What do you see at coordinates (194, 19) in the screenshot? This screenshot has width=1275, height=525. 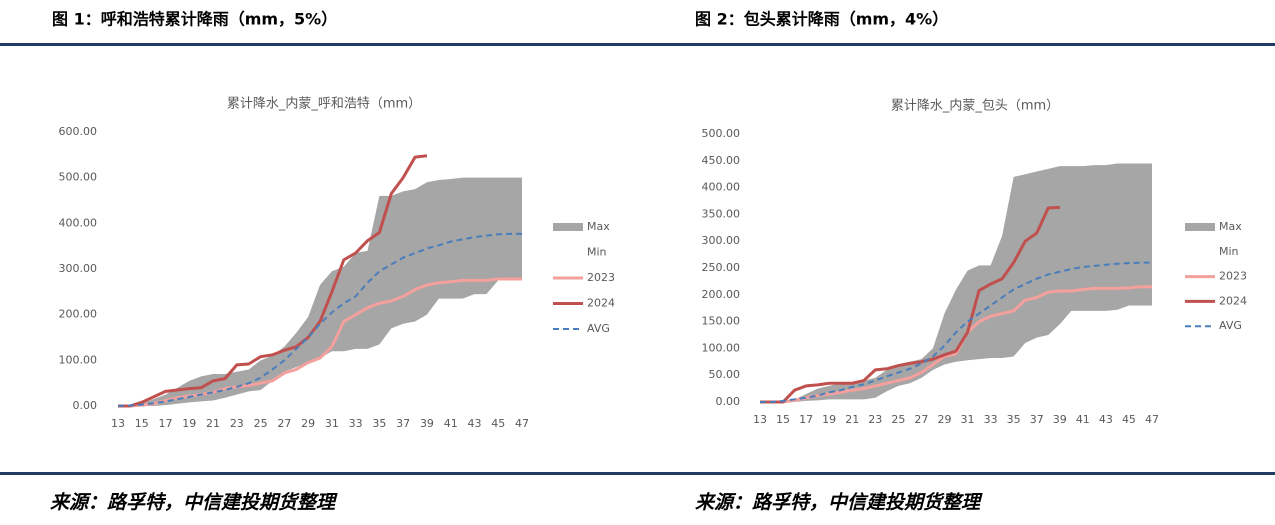 I see `figure-caption: 图 1：呼和浩特累计降雨（mm，5%）` at bounding box center [194, 19].